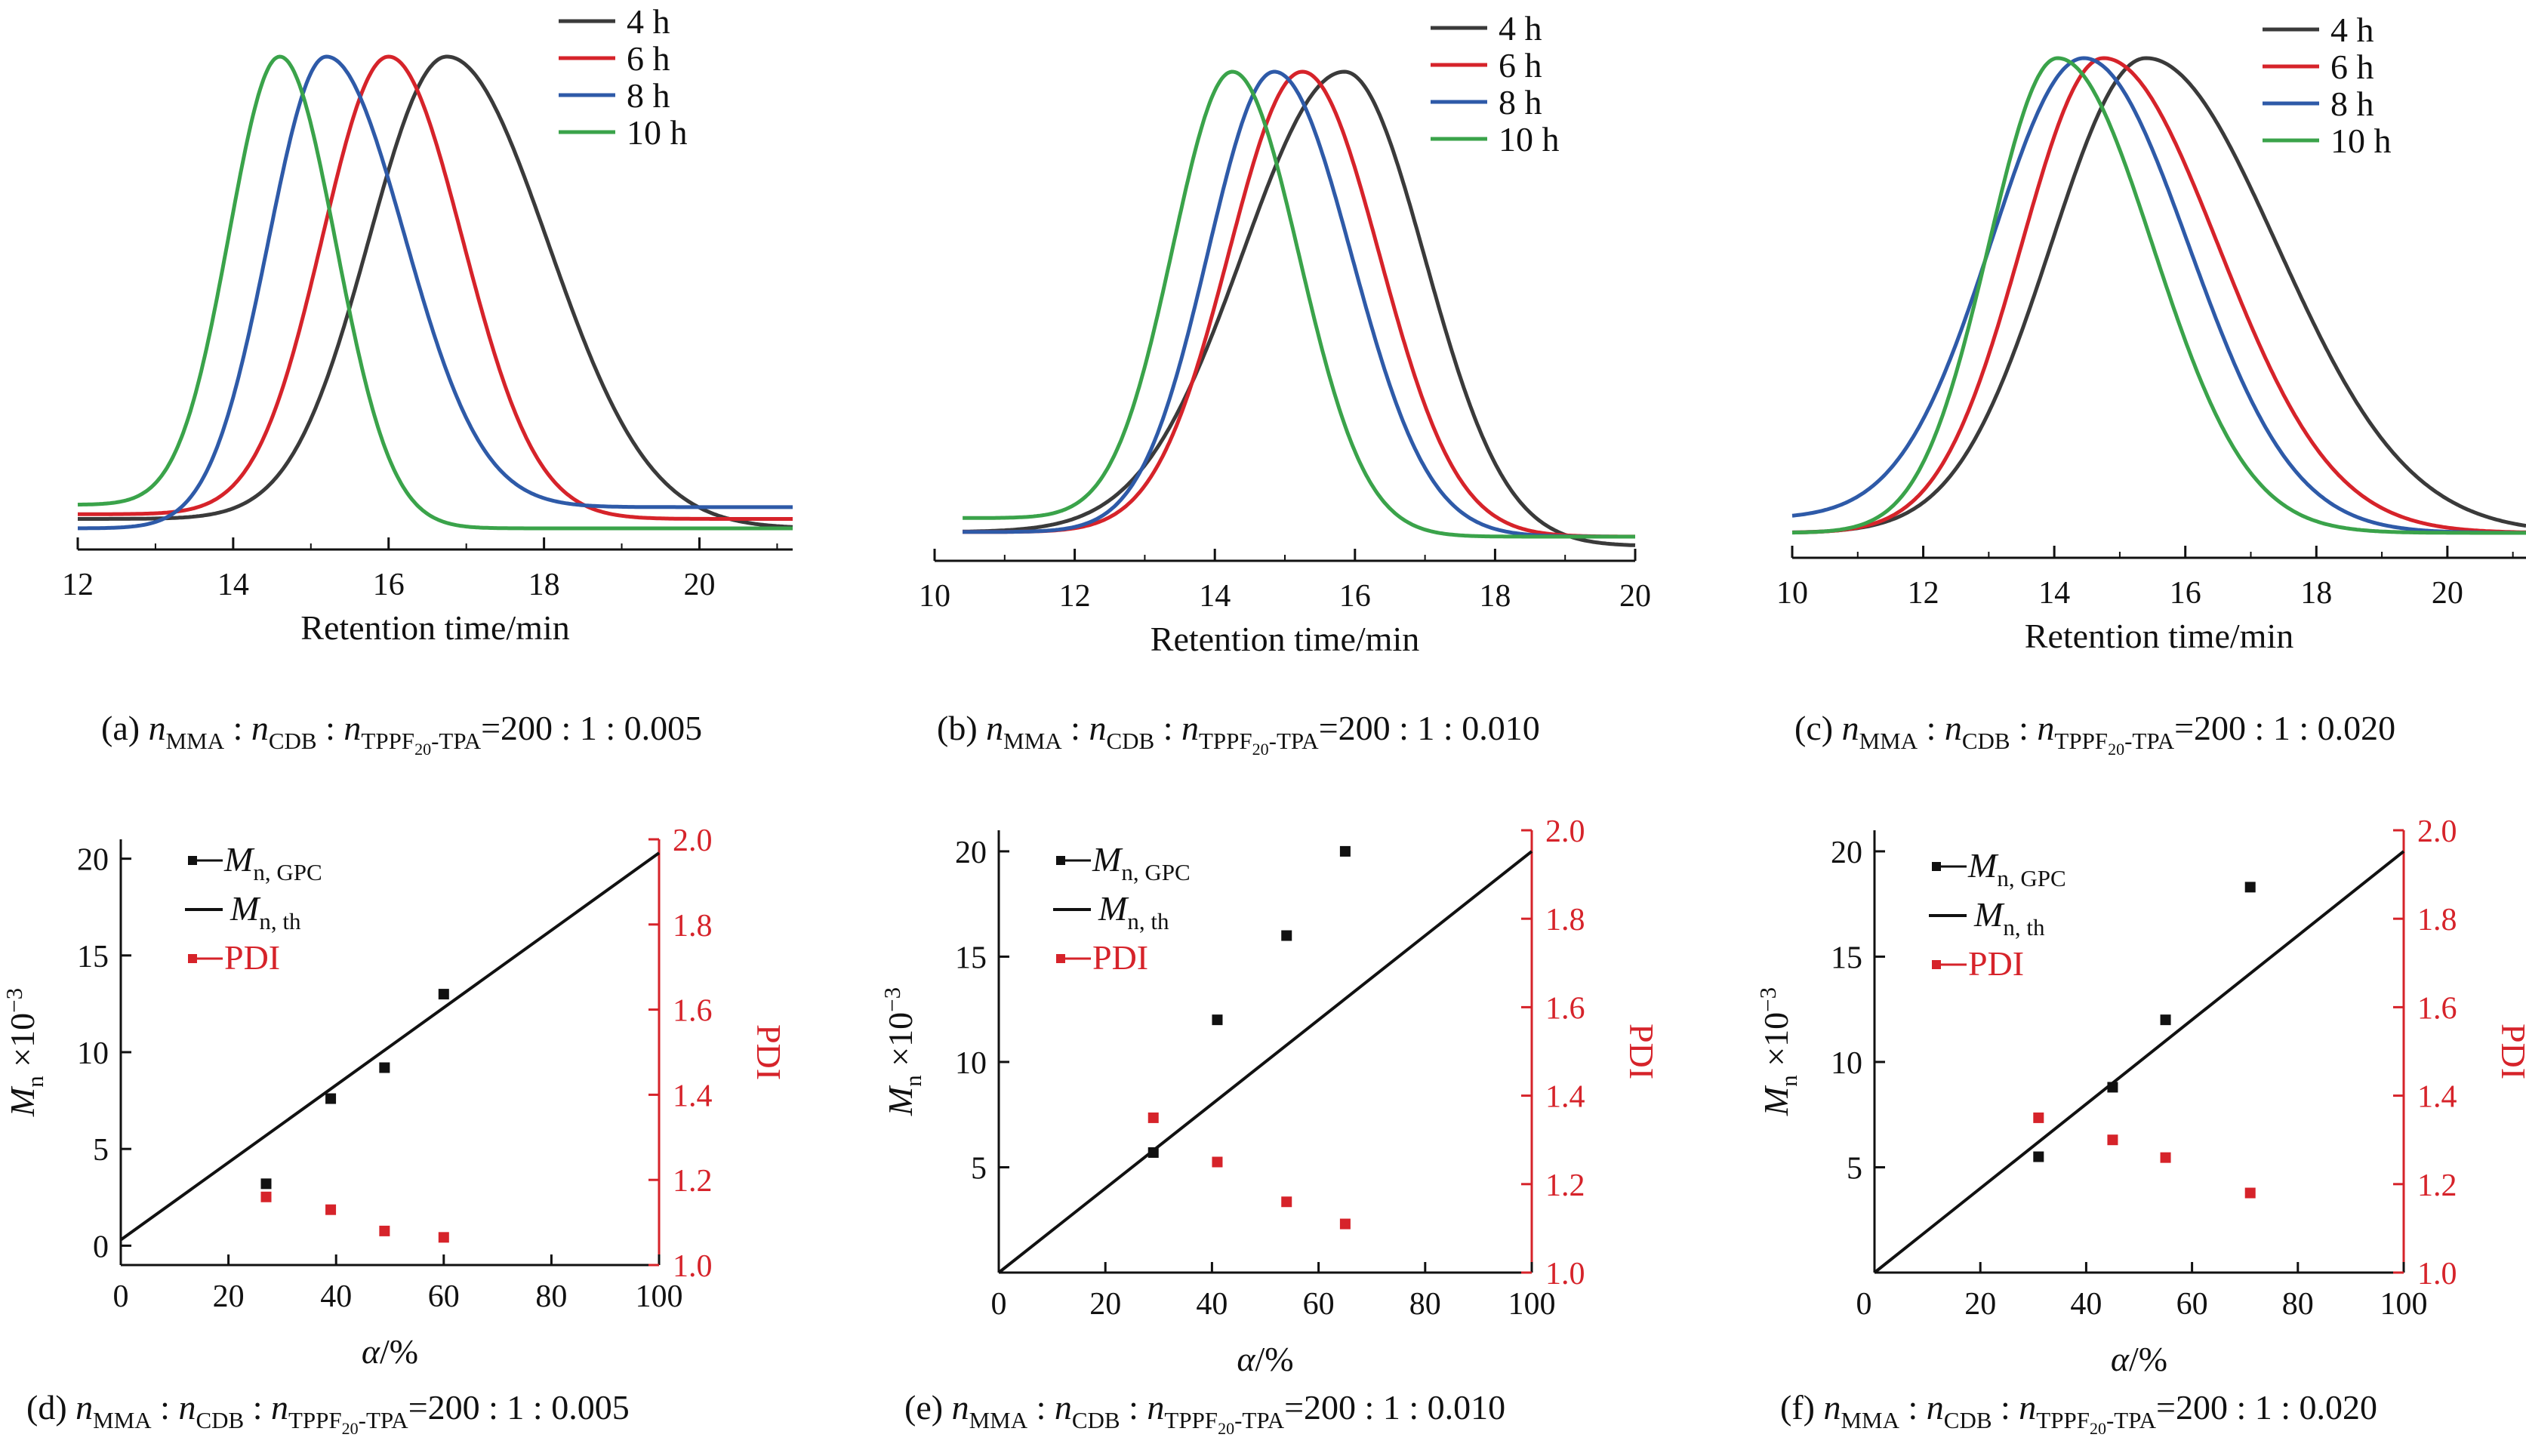  What do you see at coordinates (1789, 1081) in the screenshot?
I see `y-label-n: n` at bounding box center [1789, 1081].